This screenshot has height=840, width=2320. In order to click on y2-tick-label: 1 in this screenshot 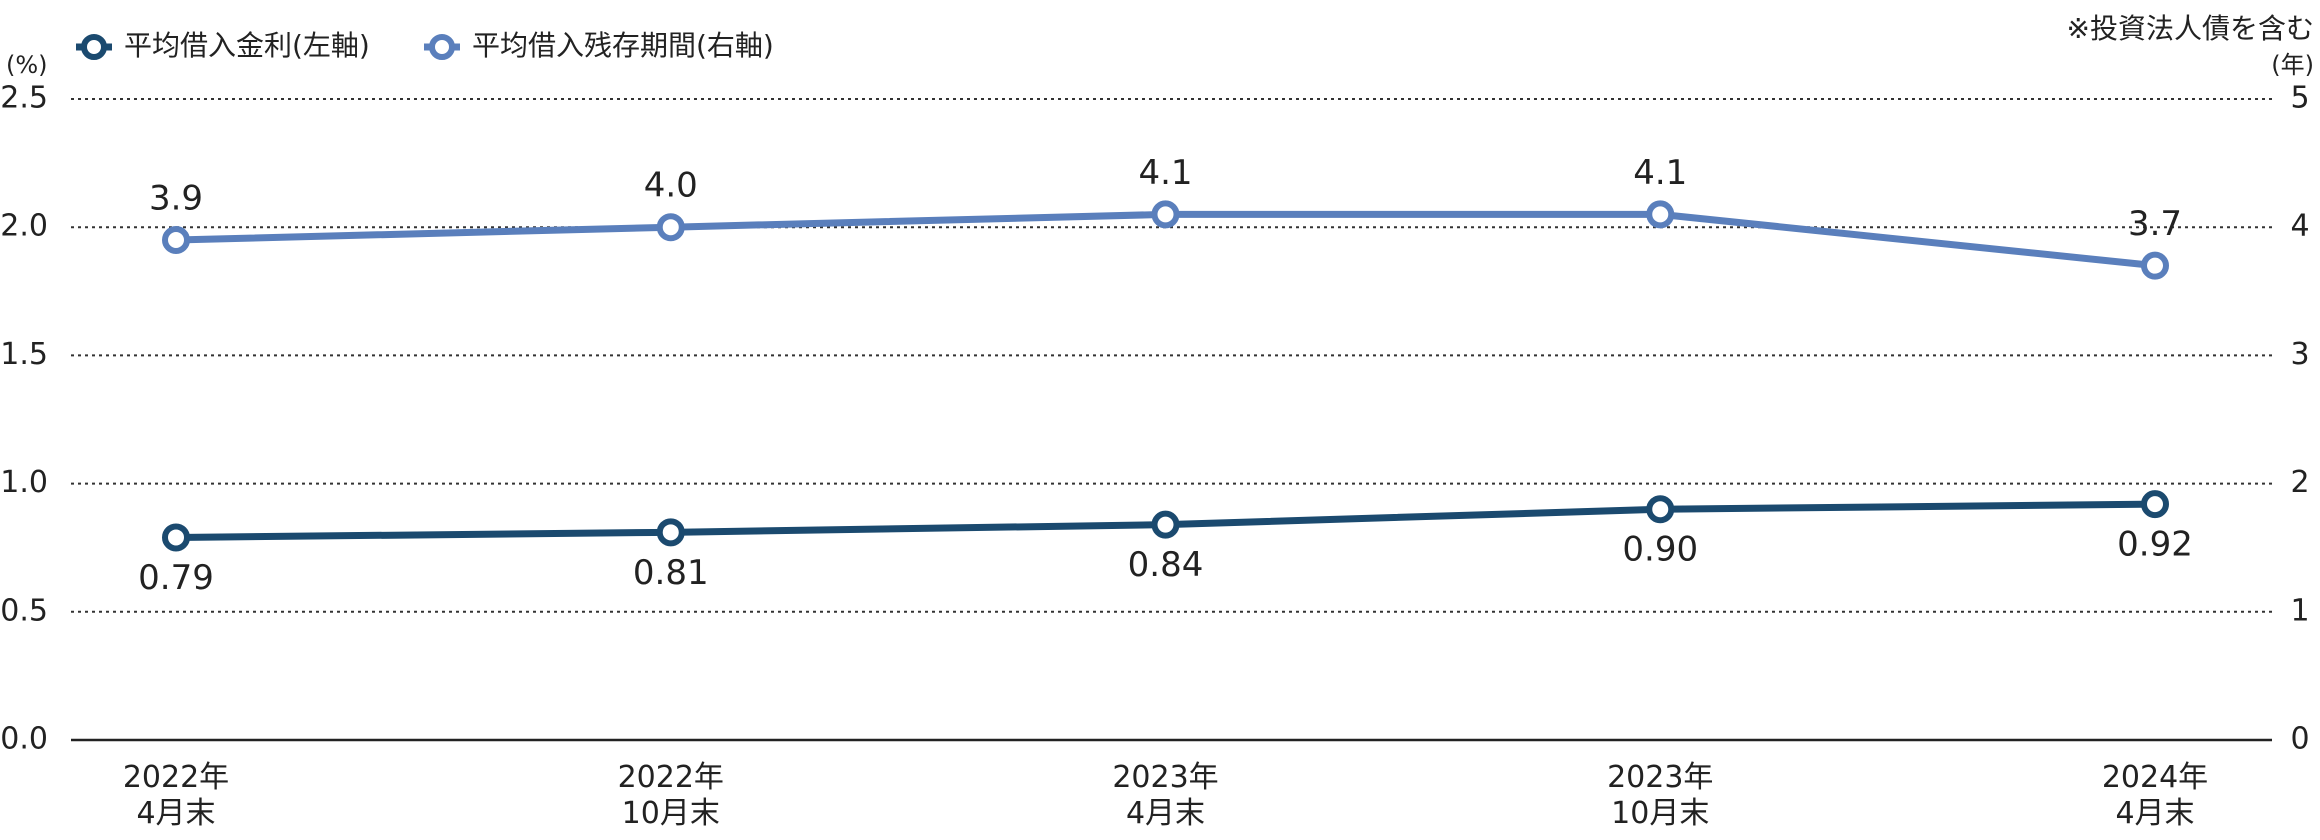, I will do `click(2299, 610)`.